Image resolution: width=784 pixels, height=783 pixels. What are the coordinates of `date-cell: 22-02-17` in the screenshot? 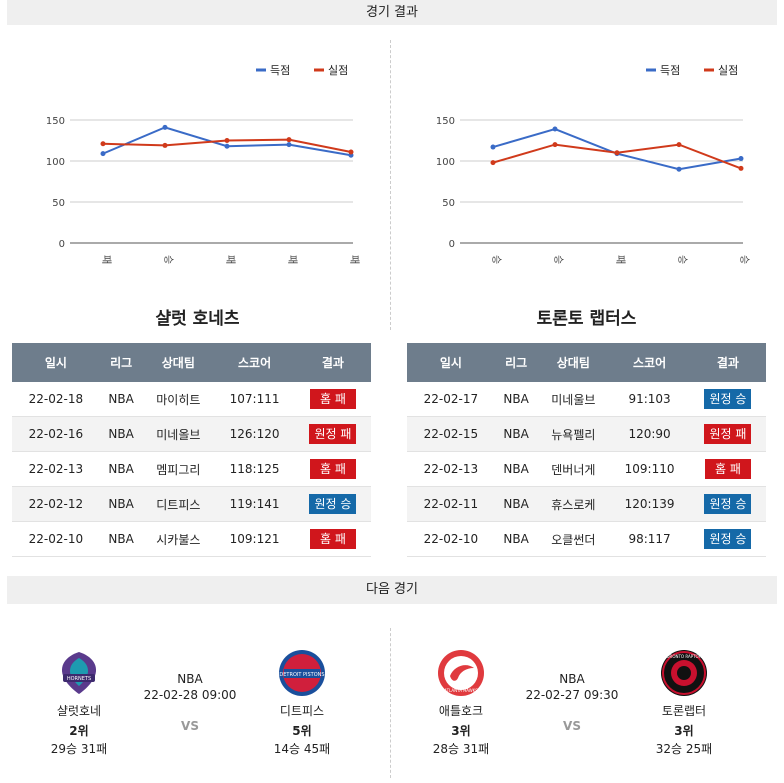 It's located at (451, 399).